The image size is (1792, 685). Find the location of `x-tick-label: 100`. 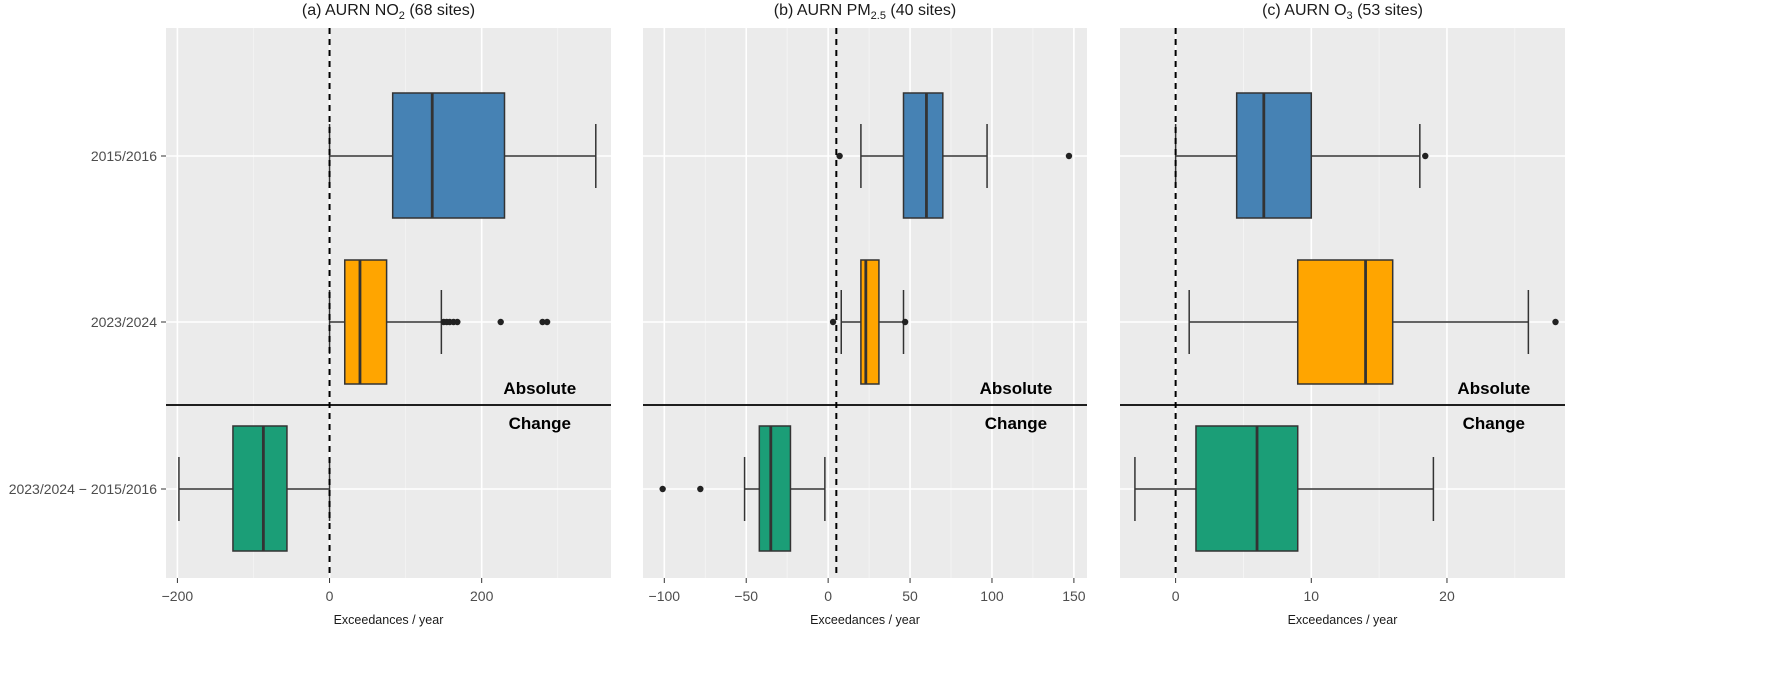

x-tick-label: 100 is located at coordinates (992, 596).